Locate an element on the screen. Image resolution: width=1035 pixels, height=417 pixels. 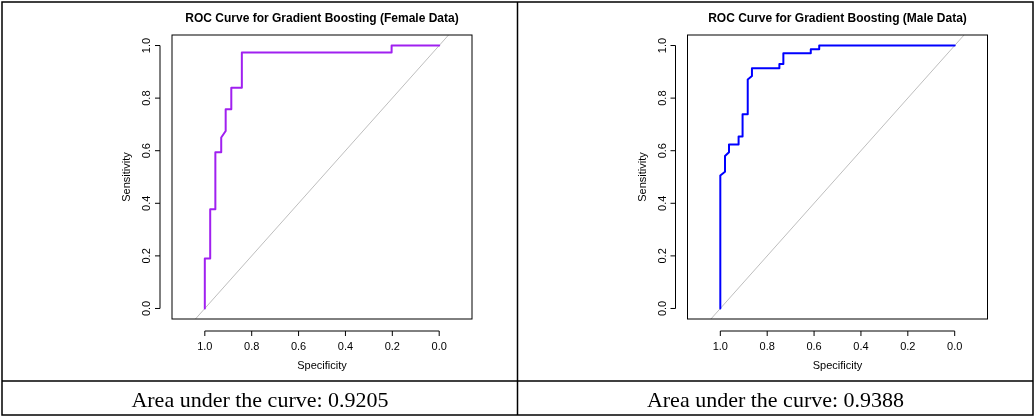
chart-title: ROC Curve for Gradient Boosting (Female Data) is located at coordinates (322, 18).